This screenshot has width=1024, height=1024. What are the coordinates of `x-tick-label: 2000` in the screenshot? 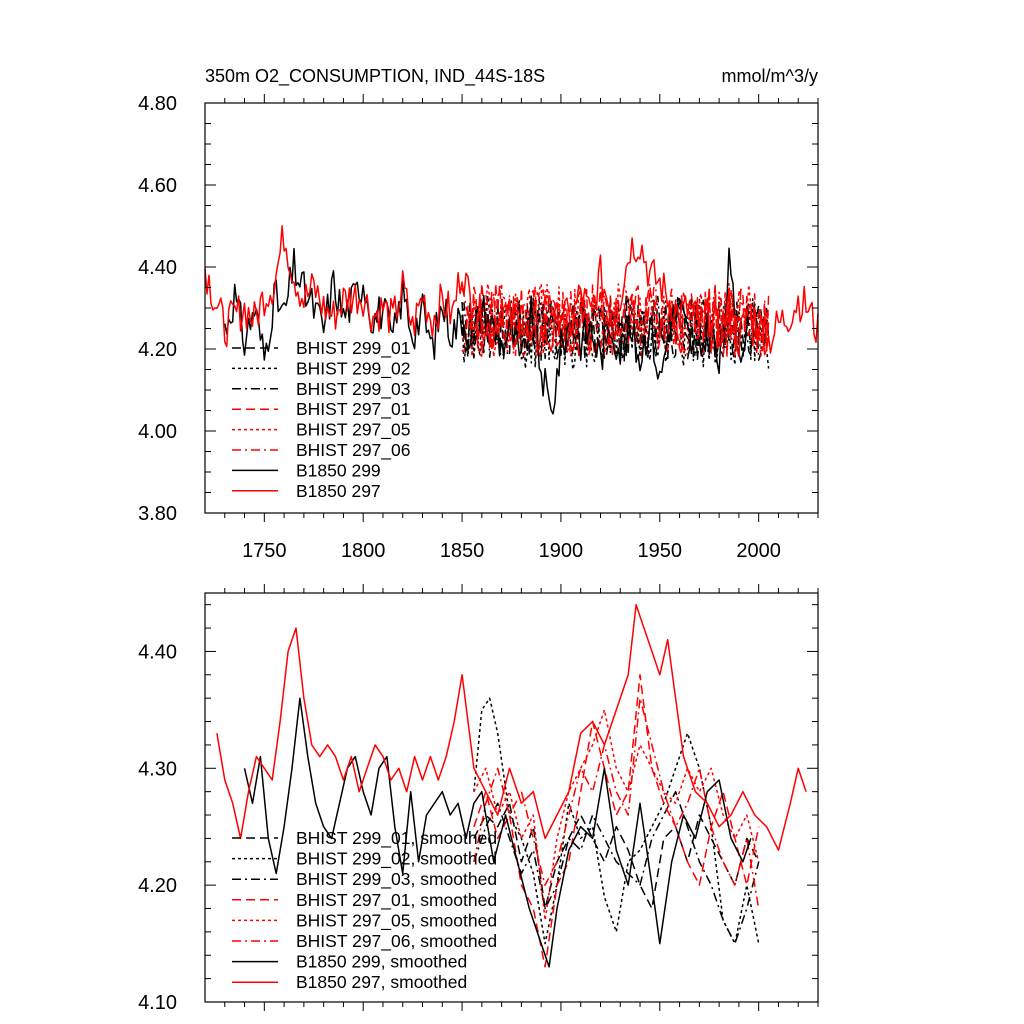 It's located at (758, 551).